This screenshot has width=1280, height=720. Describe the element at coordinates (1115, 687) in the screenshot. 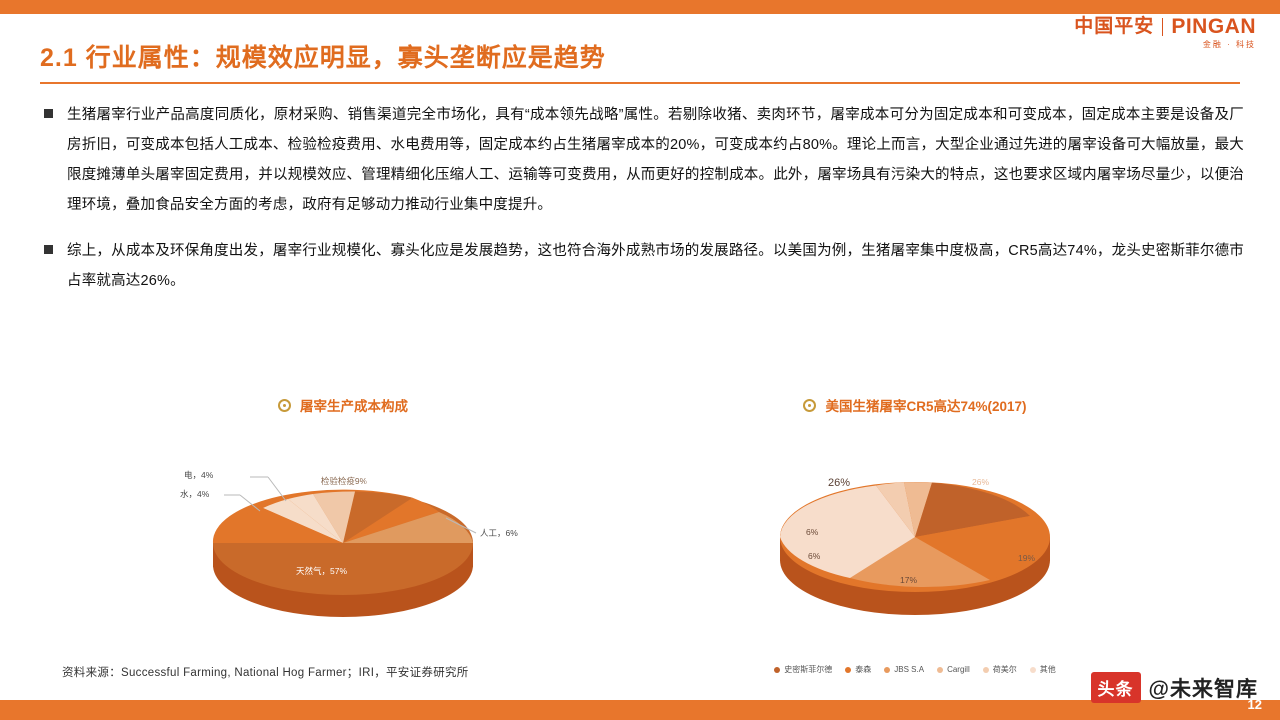

I see `watermark-badge: 头条` at that location.